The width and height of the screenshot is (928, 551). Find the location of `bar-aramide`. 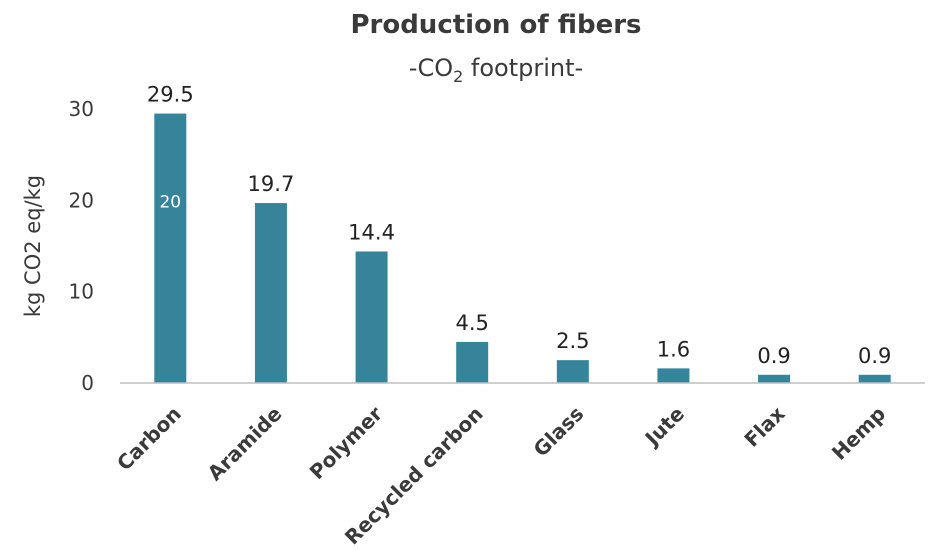

bar-aramide is located at coordinates (270, 293).